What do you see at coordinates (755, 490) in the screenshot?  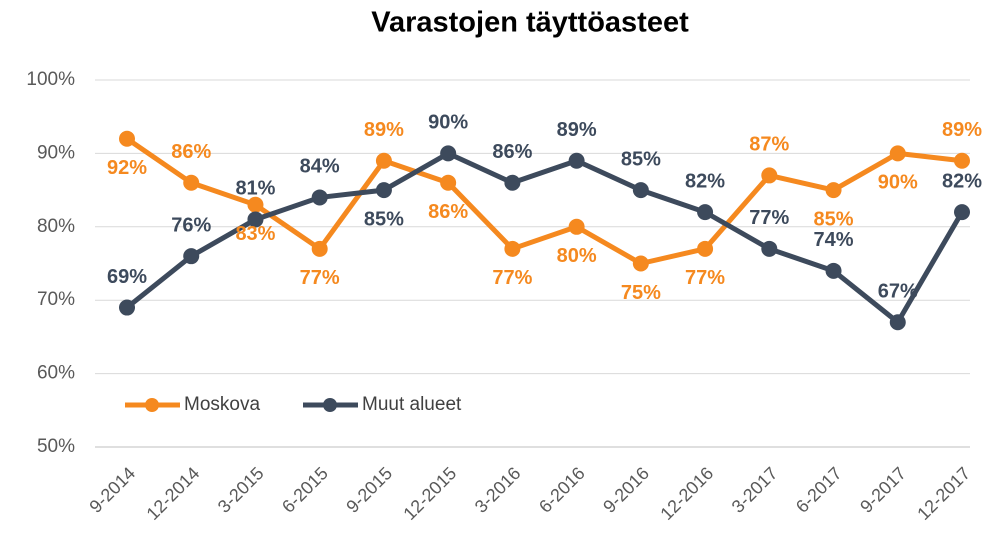 I see `x-tick-label: 3-2017` at bounding box center [755, 490].